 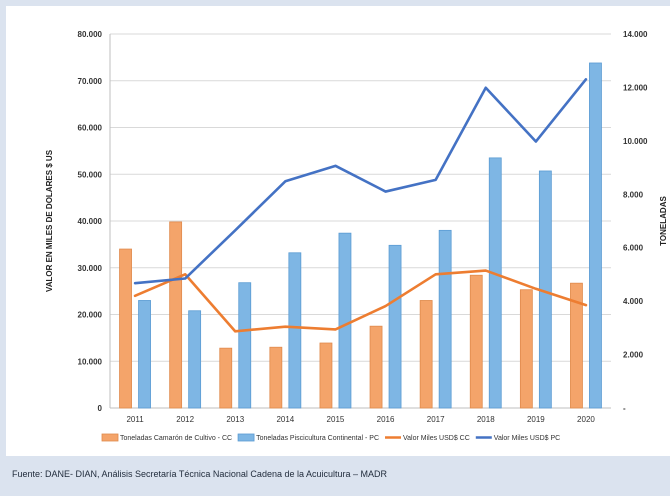 I want to click on y2-axis-title: TONELADAS, so click(x=663, y=221).